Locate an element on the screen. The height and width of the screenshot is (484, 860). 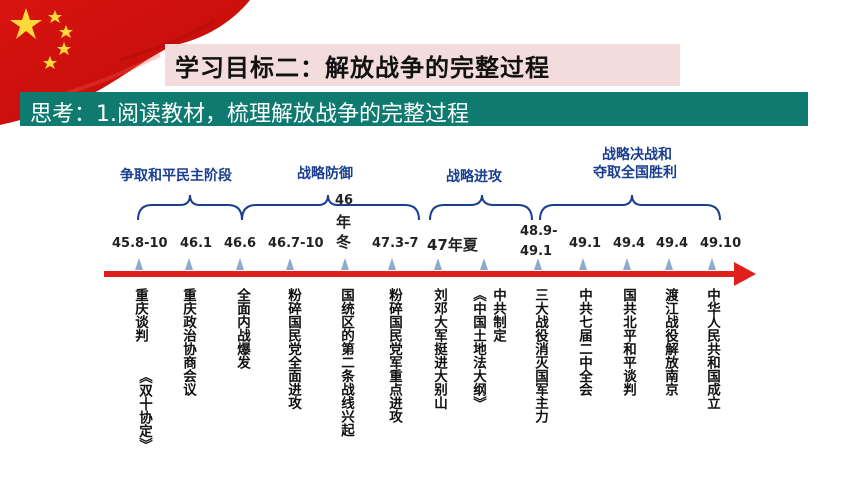
phase-label: 争取和平民主阶段 is located at coordinates (176, 176).